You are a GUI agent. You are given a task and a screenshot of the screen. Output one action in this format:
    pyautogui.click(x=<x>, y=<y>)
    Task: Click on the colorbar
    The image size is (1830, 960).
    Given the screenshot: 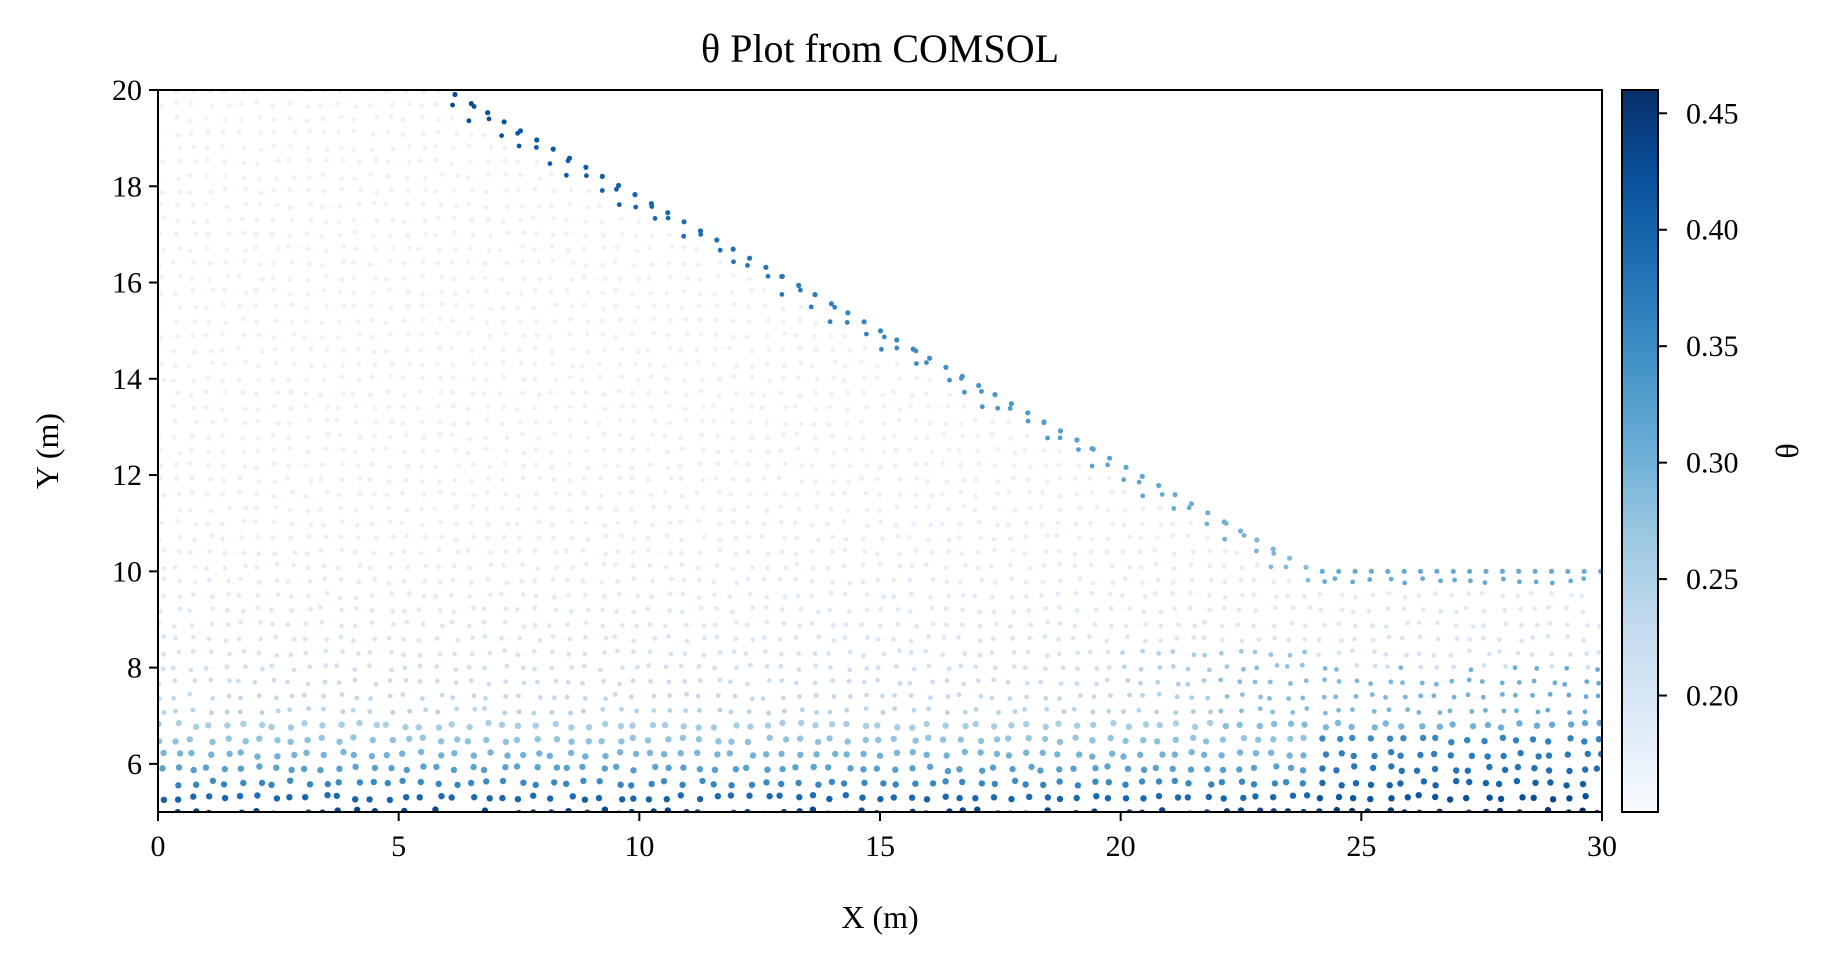 What is the action you would take?
    pyautogui.click(x=1640, y=451)
    